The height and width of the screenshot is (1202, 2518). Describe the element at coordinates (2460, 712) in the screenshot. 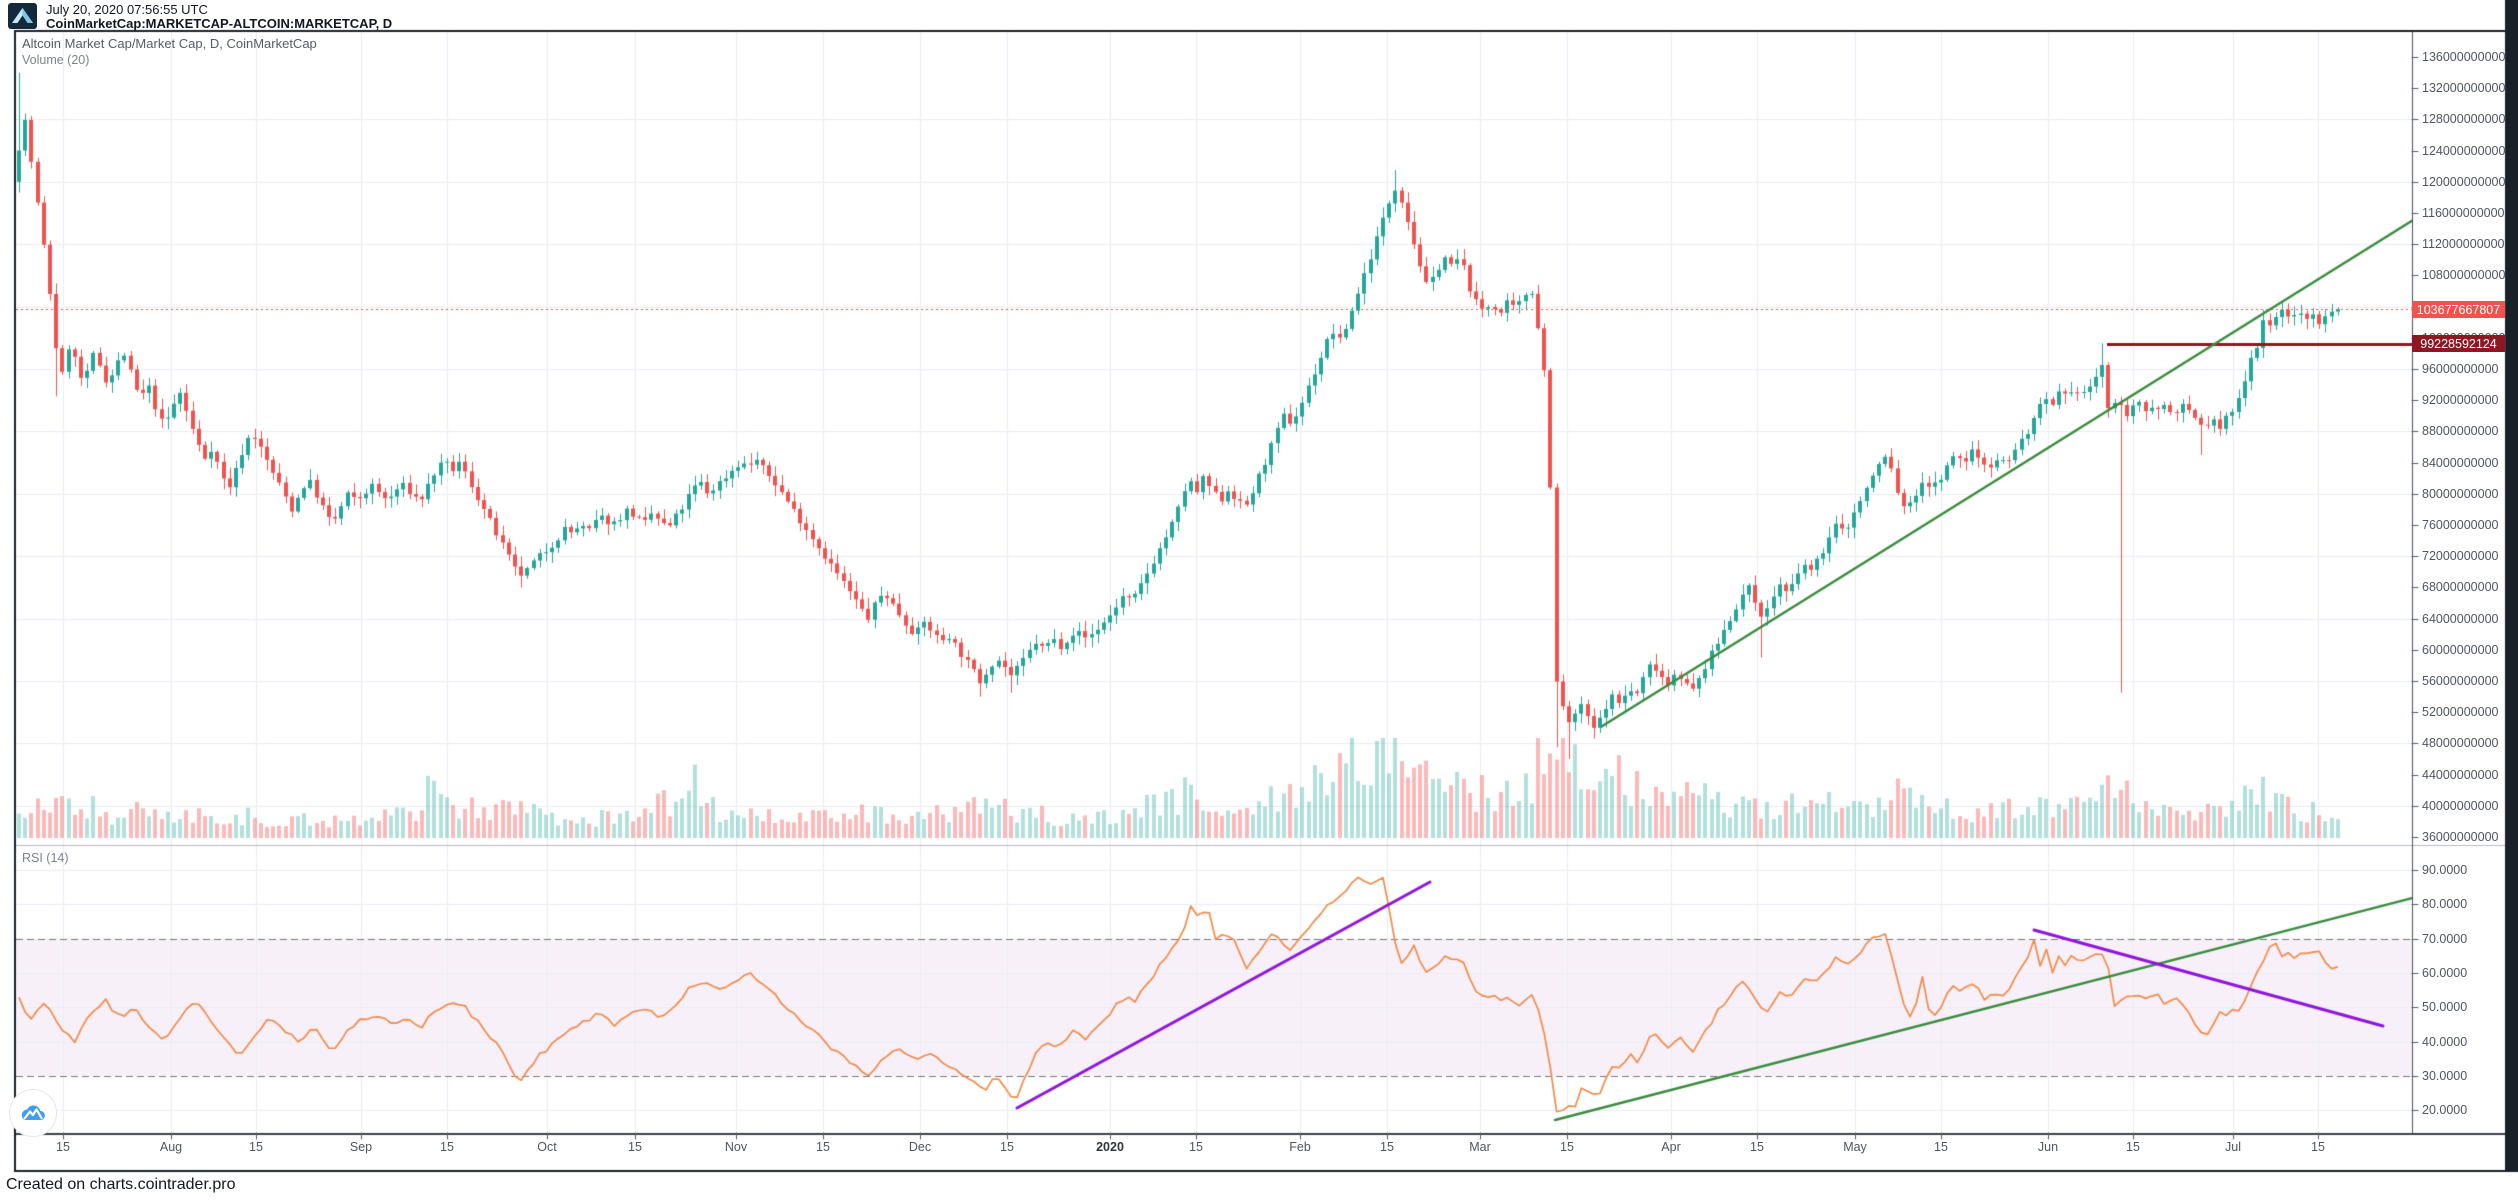

I see `price-axis-label: 52000000000` at that location.